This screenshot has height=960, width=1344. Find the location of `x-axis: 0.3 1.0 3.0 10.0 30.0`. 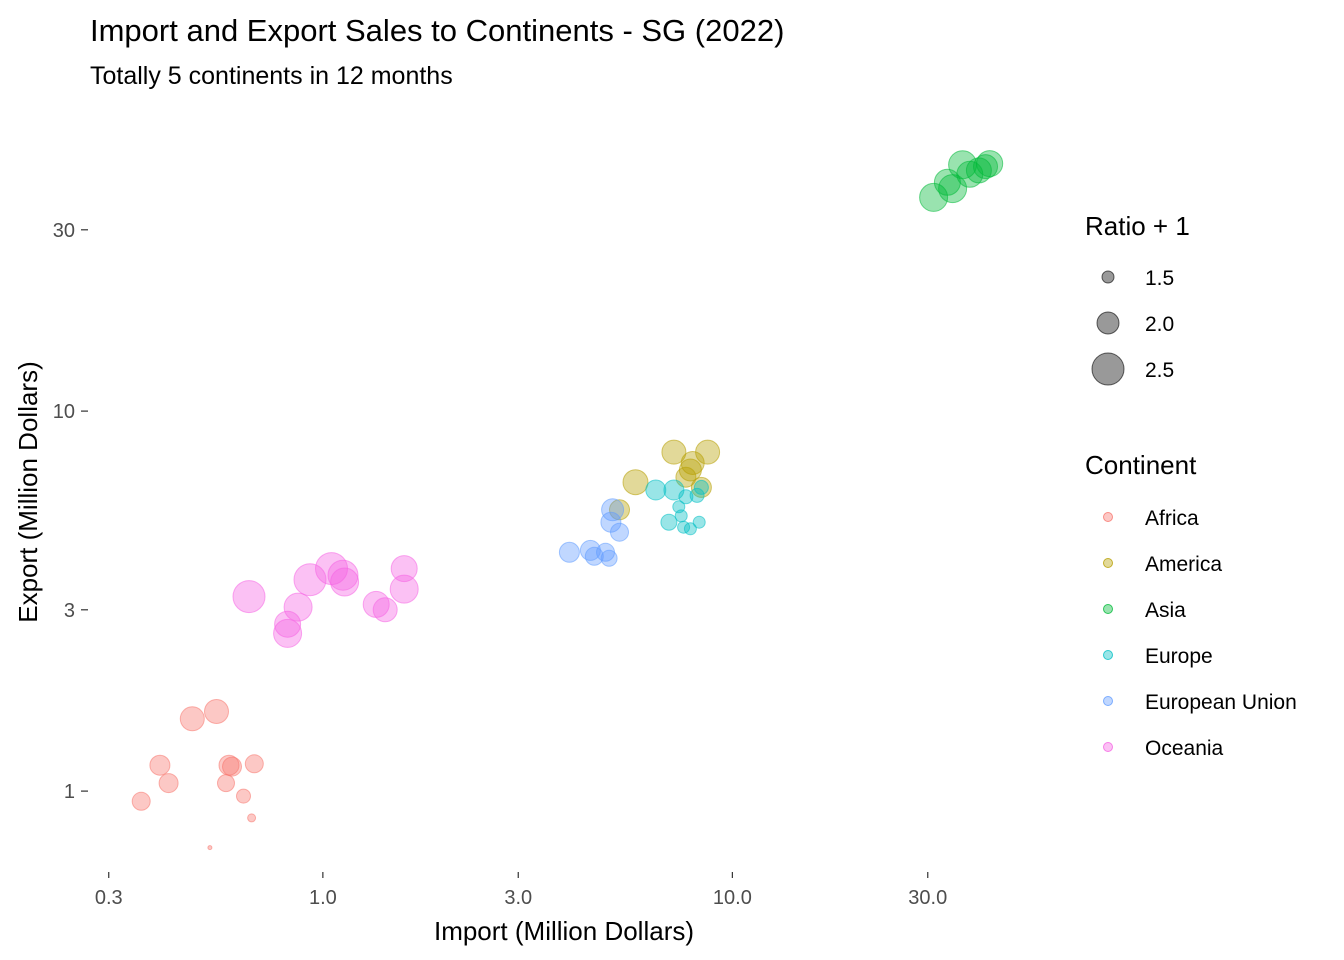

x-axis: 0.3 1.0 3.0 10.0 30.0 is located at coordinates (521, 890).